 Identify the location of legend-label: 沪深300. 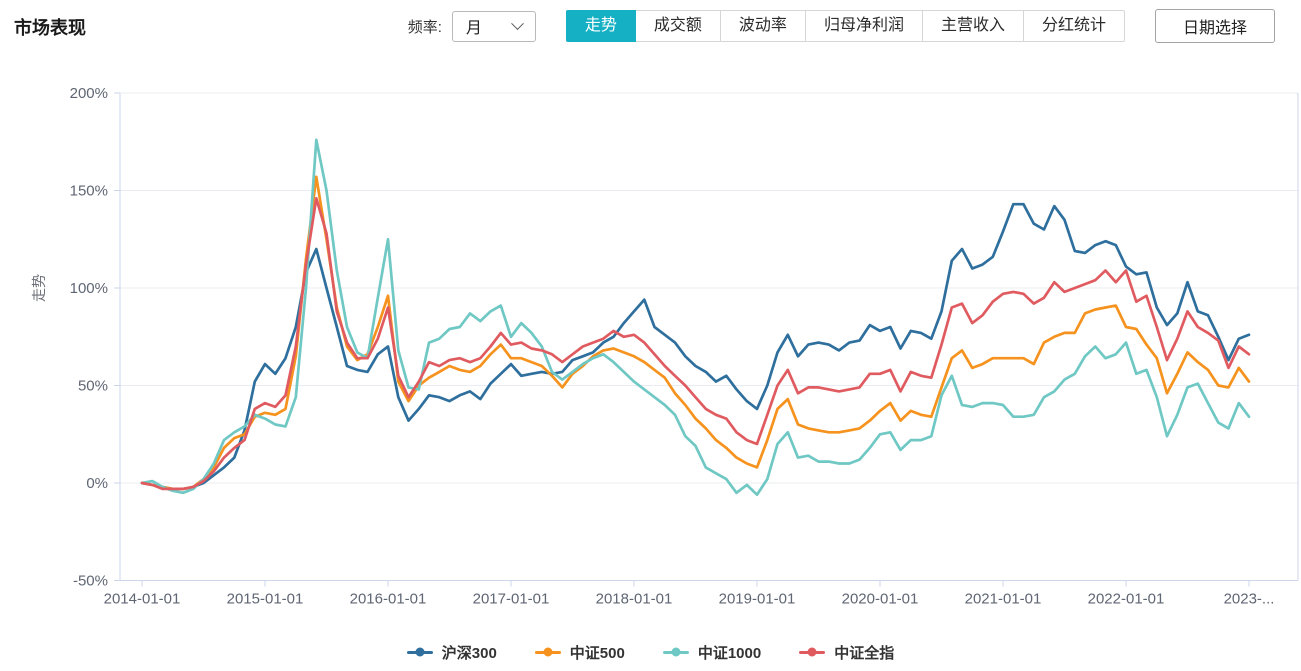
(469, 653).